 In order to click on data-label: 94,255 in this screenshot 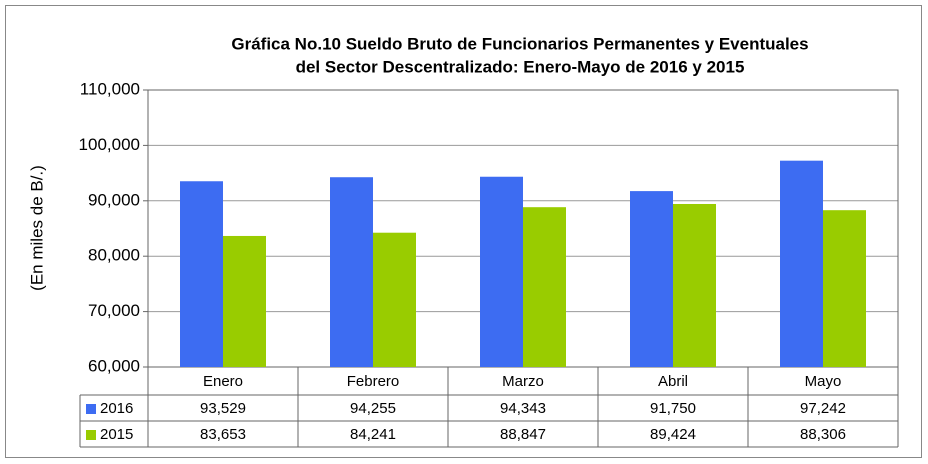, I will do `click(373, 408)`.